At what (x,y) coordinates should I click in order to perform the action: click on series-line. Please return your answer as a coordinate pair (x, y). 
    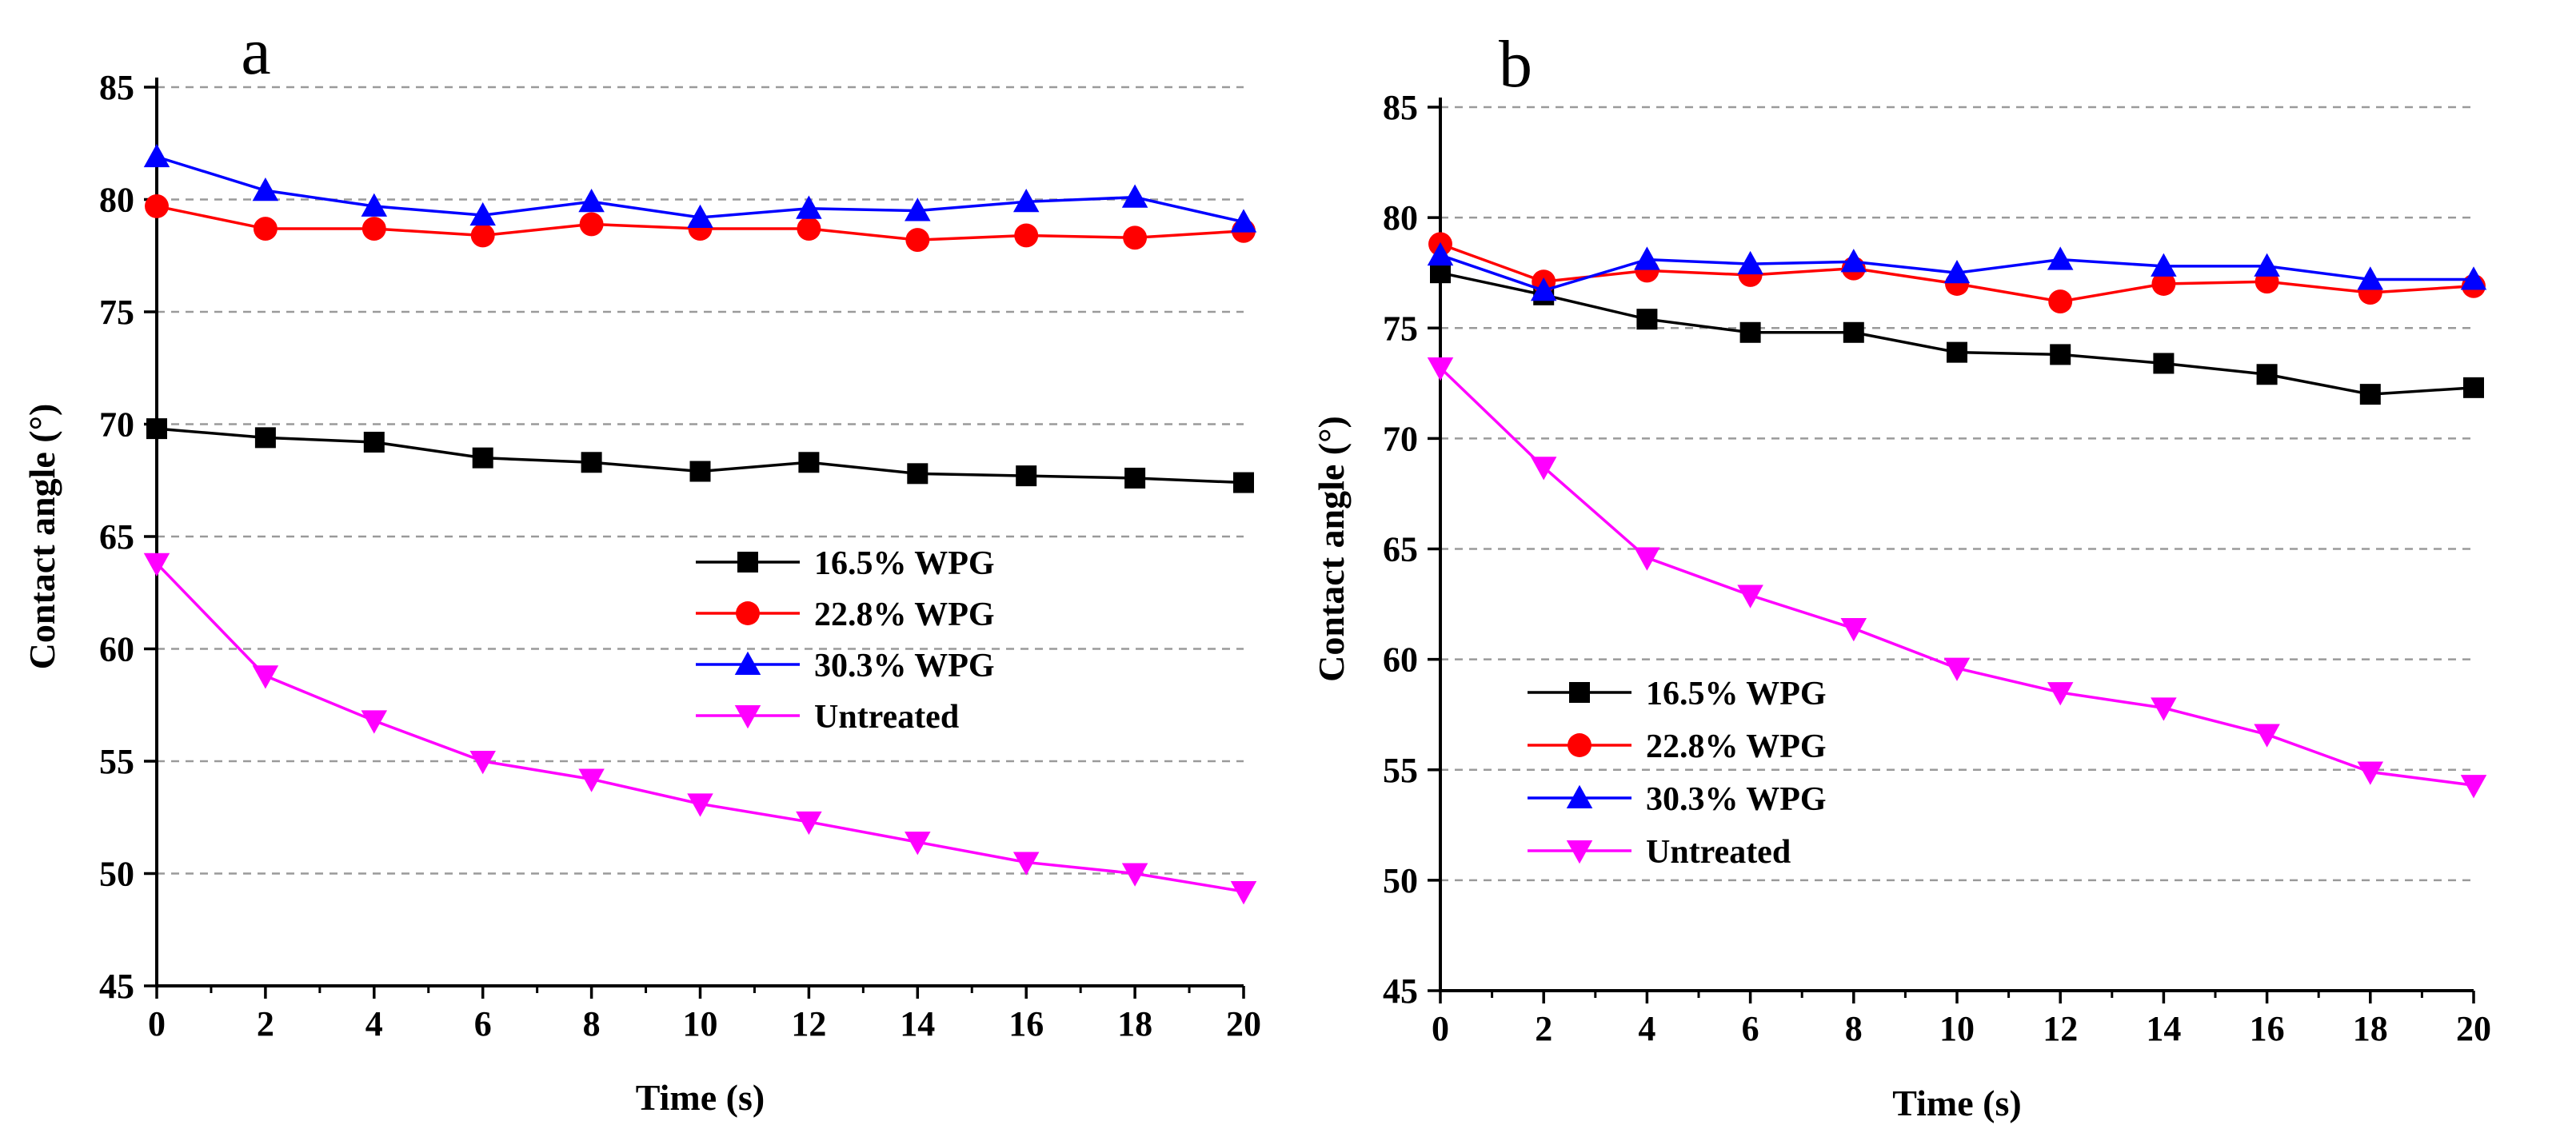
    Looking at the image, I should click on (1957, 576).